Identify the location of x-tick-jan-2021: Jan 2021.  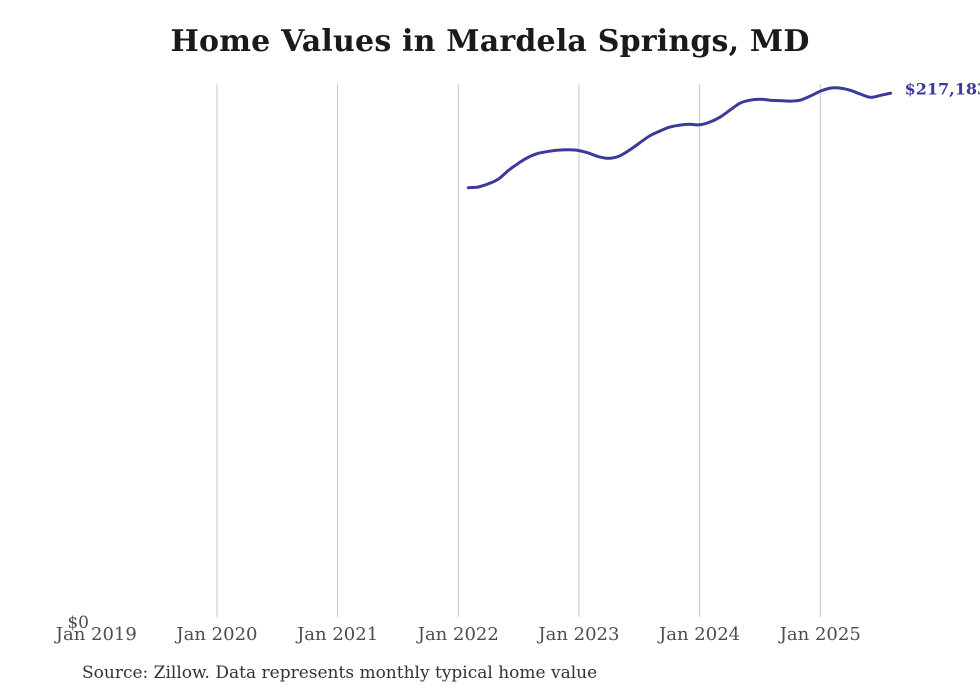
(336, 634).